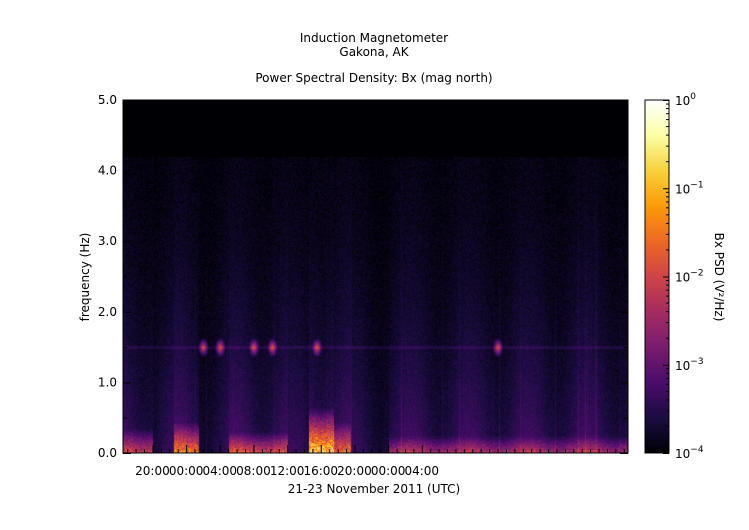 The width and height of the screenshot is (749, 530). What do you see at coordinates (689, 188) in the screenshot?
I see `colorbar-tick-label: 10⁻¹` at bounding box center [689, 188].